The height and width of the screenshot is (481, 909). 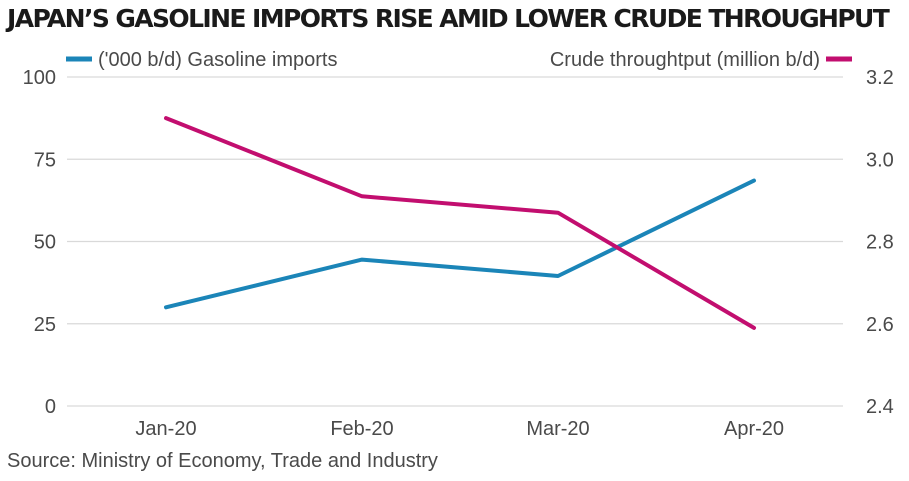 I want to click on legend-label-gasoline-imports: ('000 b/d) Gasoline imports, so click(x=217, y=60).